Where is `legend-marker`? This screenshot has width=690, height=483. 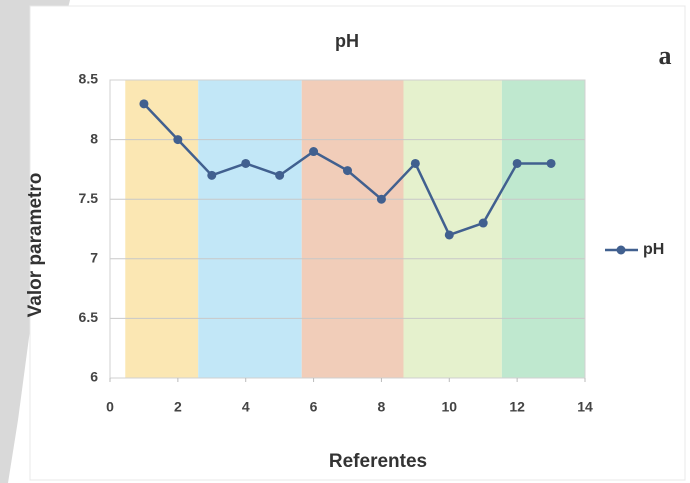
legend-marker is located at coordinates (621, 250).